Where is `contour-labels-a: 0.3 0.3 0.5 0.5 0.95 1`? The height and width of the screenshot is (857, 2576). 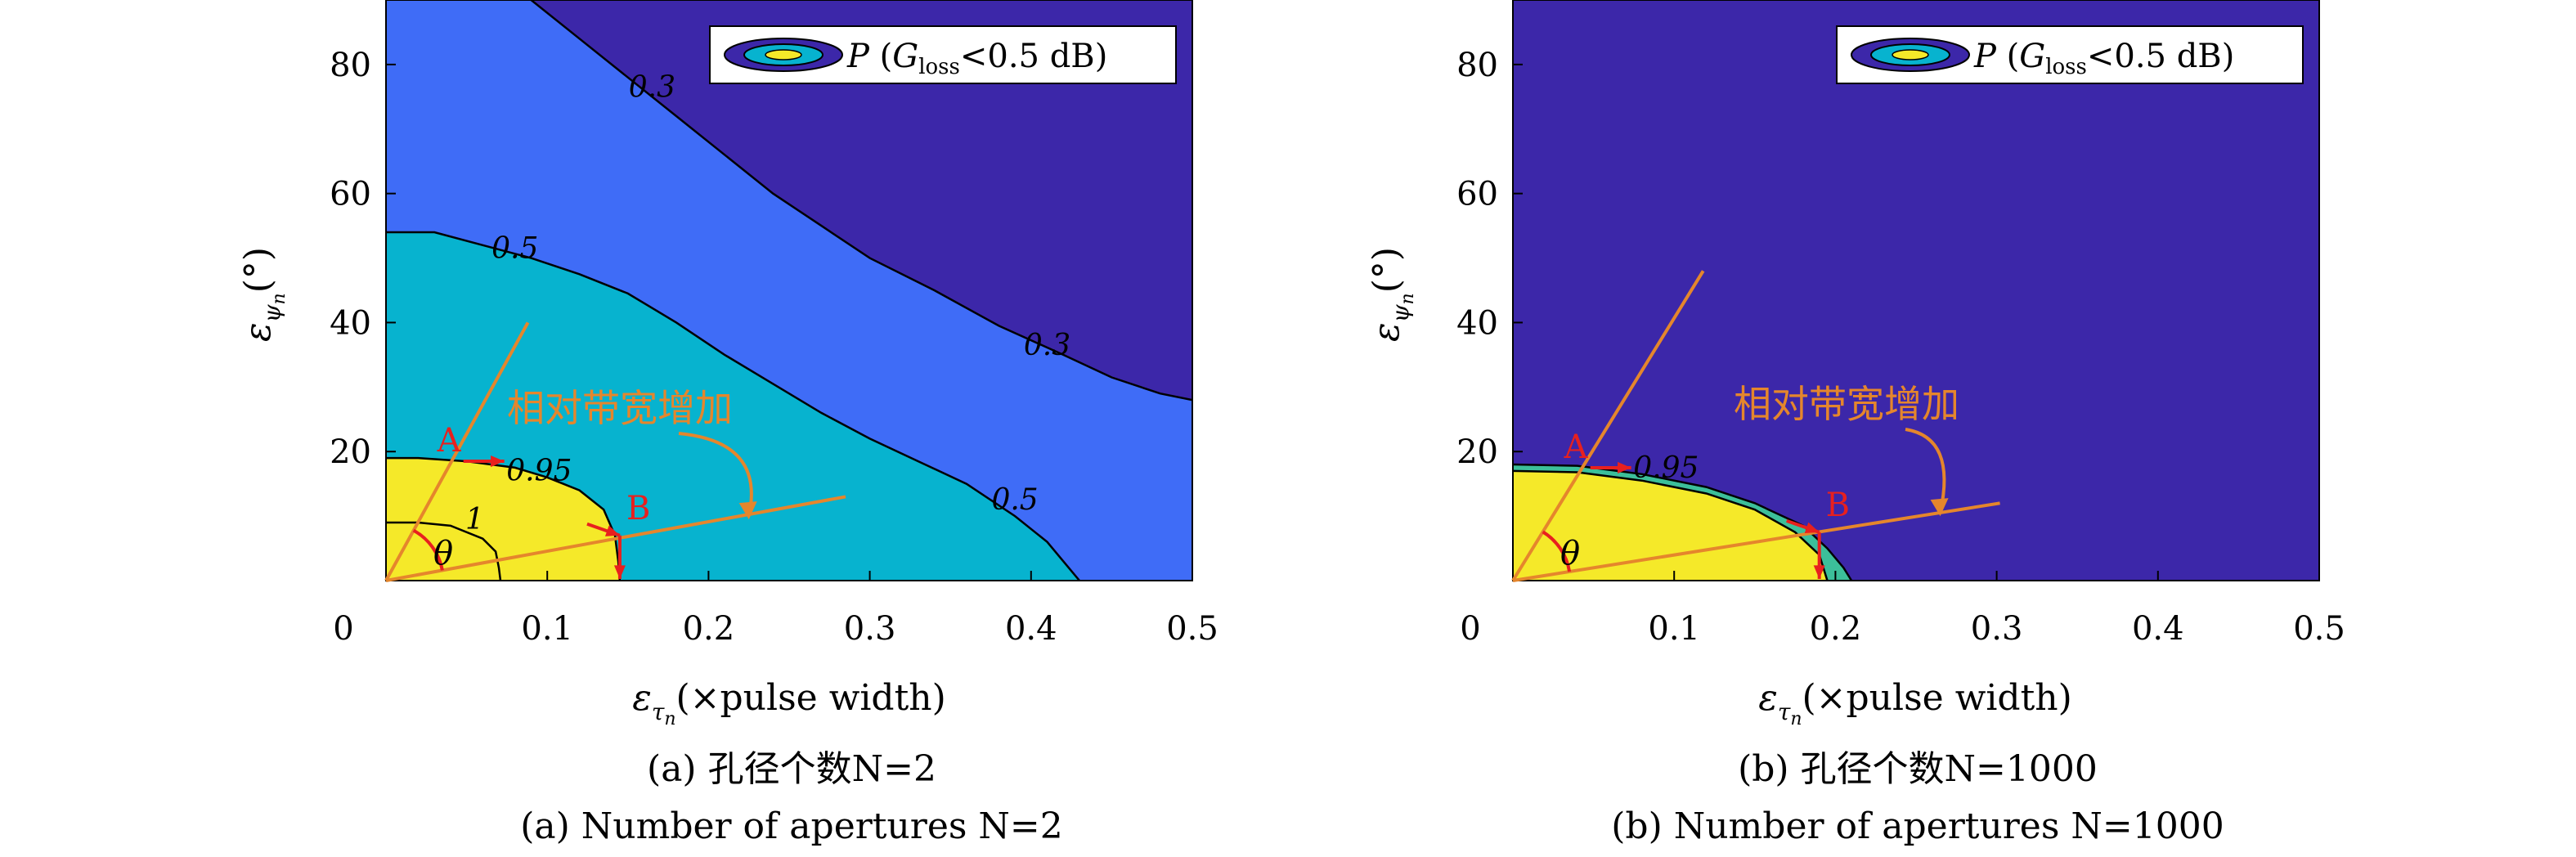 contour-labels-a: 0.3 0.3 0.5 0.5 0.95 1 is located at coordinates (767, 303).